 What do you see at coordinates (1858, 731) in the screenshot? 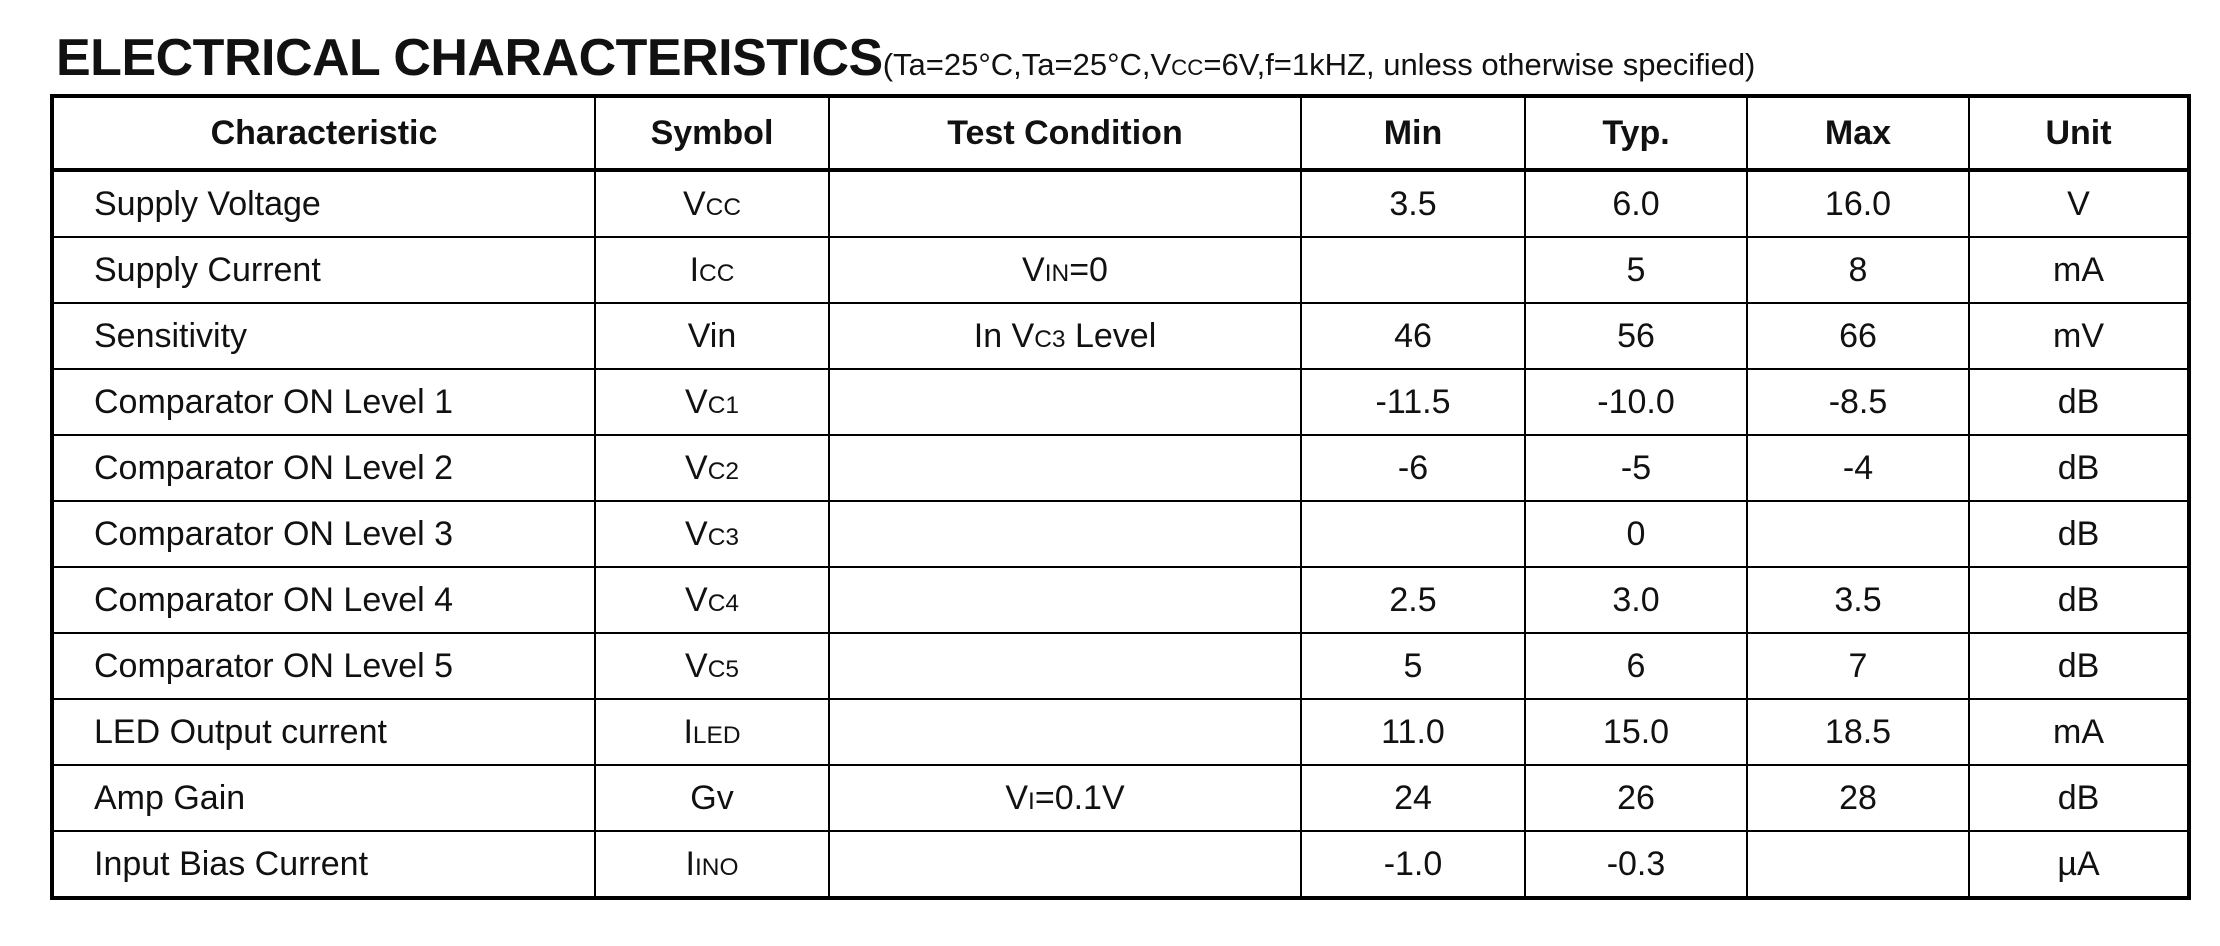
I see `cell-text: 18.5` at bounding box center [1858, 731].